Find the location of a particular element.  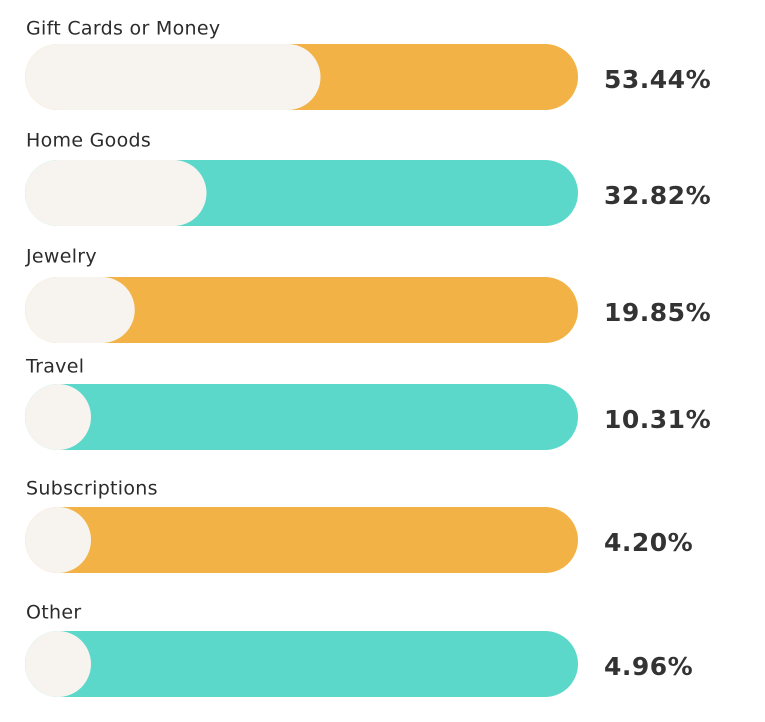

category-label: Travel is located at coordinates (54, 367).